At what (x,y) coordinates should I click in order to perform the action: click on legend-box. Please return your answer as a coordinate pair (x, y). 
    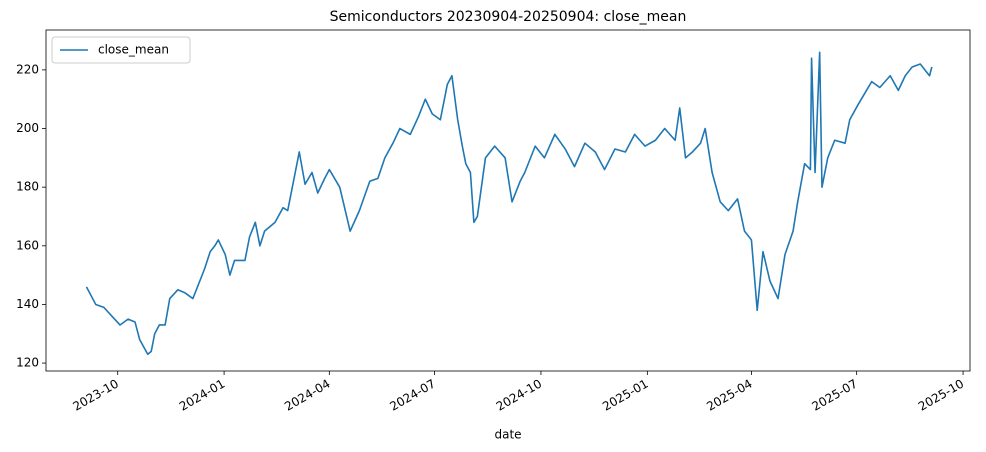
    Looking at the image, I should click on (121, 50).